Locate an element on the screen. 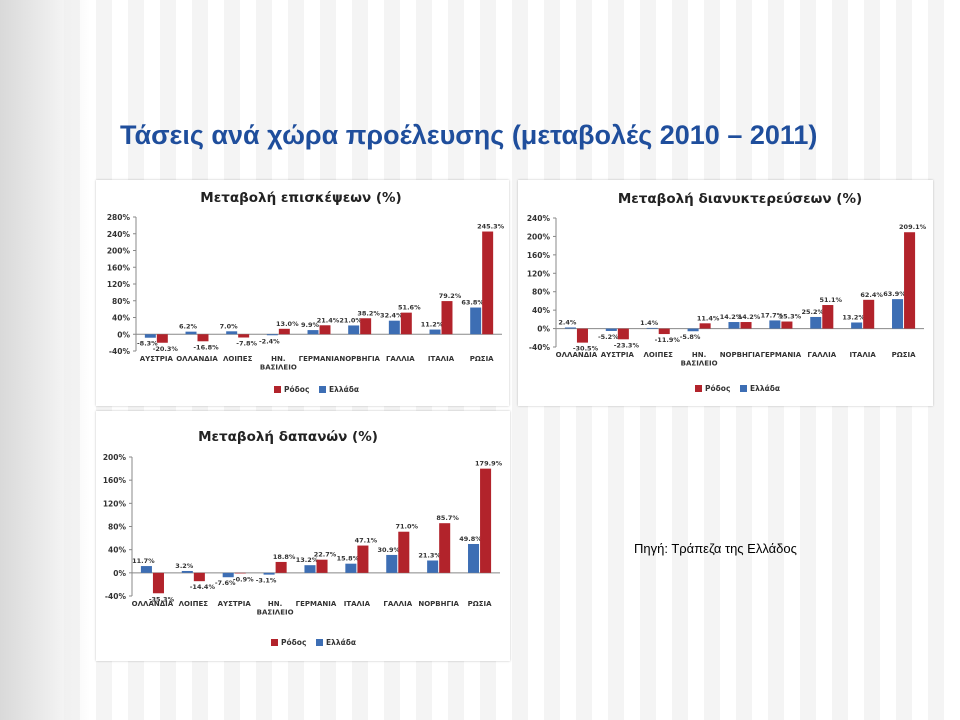 The image size is (960, 720). data-label: 21.0% is located at coordinates (350, 320).